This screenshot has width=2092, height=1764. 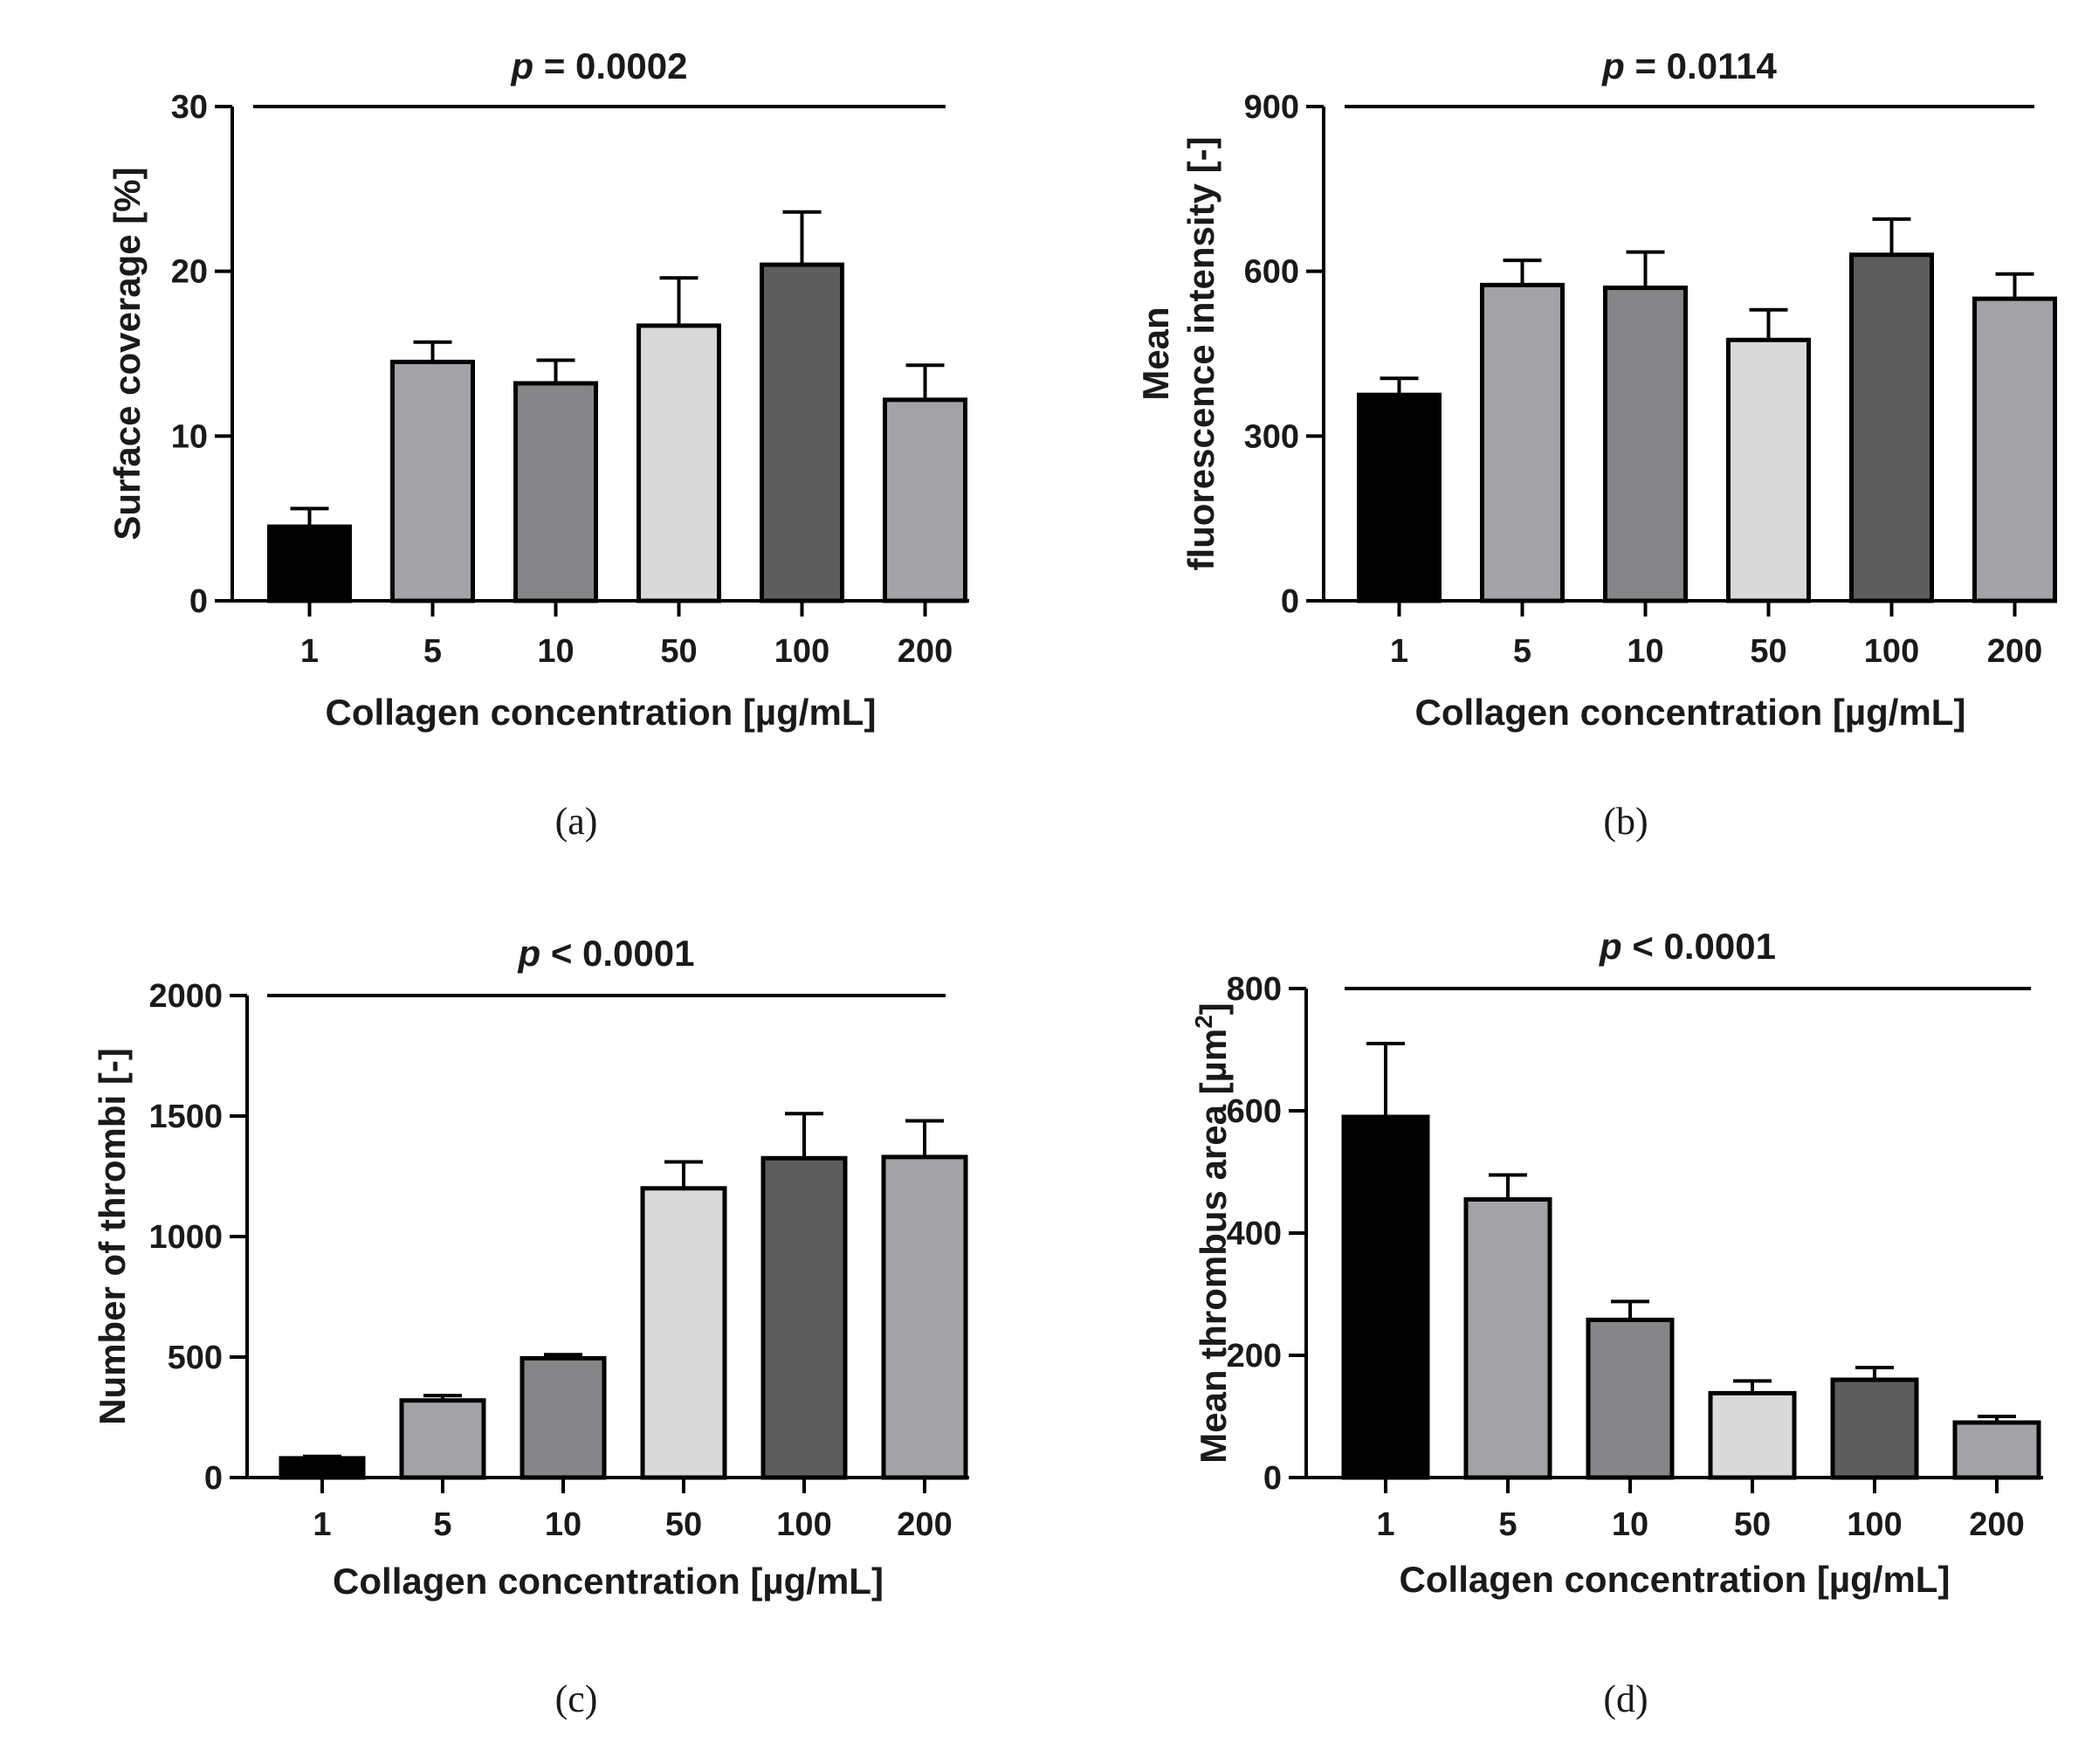 I want to click on y-tick-label: 800, so click(x=1254, y=990).